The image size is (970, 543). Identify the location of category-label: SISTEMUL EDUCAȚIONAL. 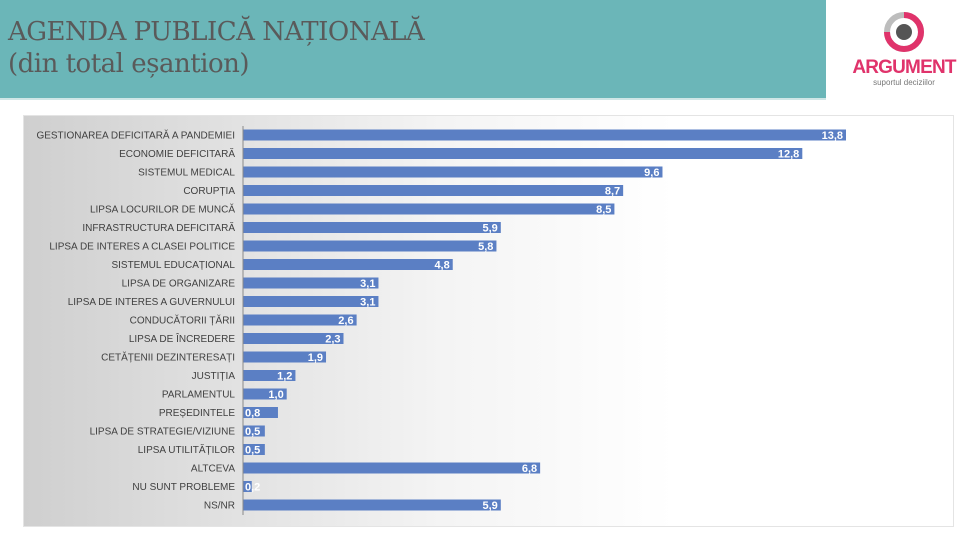
(173, 265).